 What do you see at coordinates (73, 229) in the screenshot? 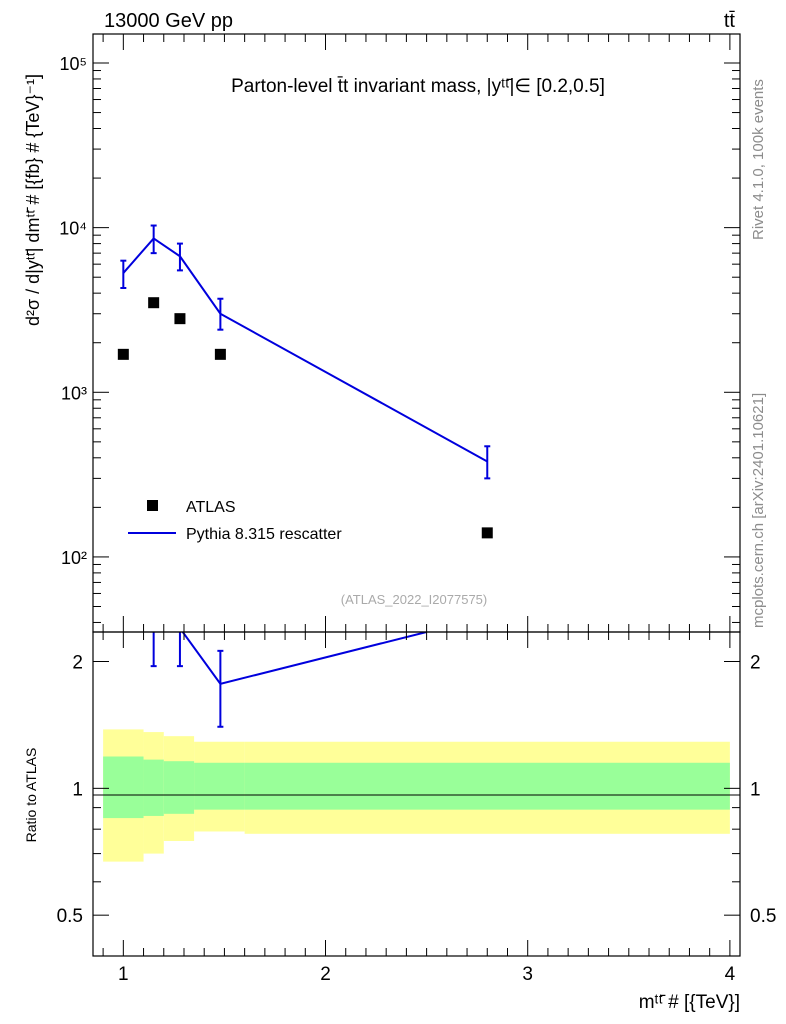
I see `y-tick-label: 10⁴` at bounding box center [73, 229].